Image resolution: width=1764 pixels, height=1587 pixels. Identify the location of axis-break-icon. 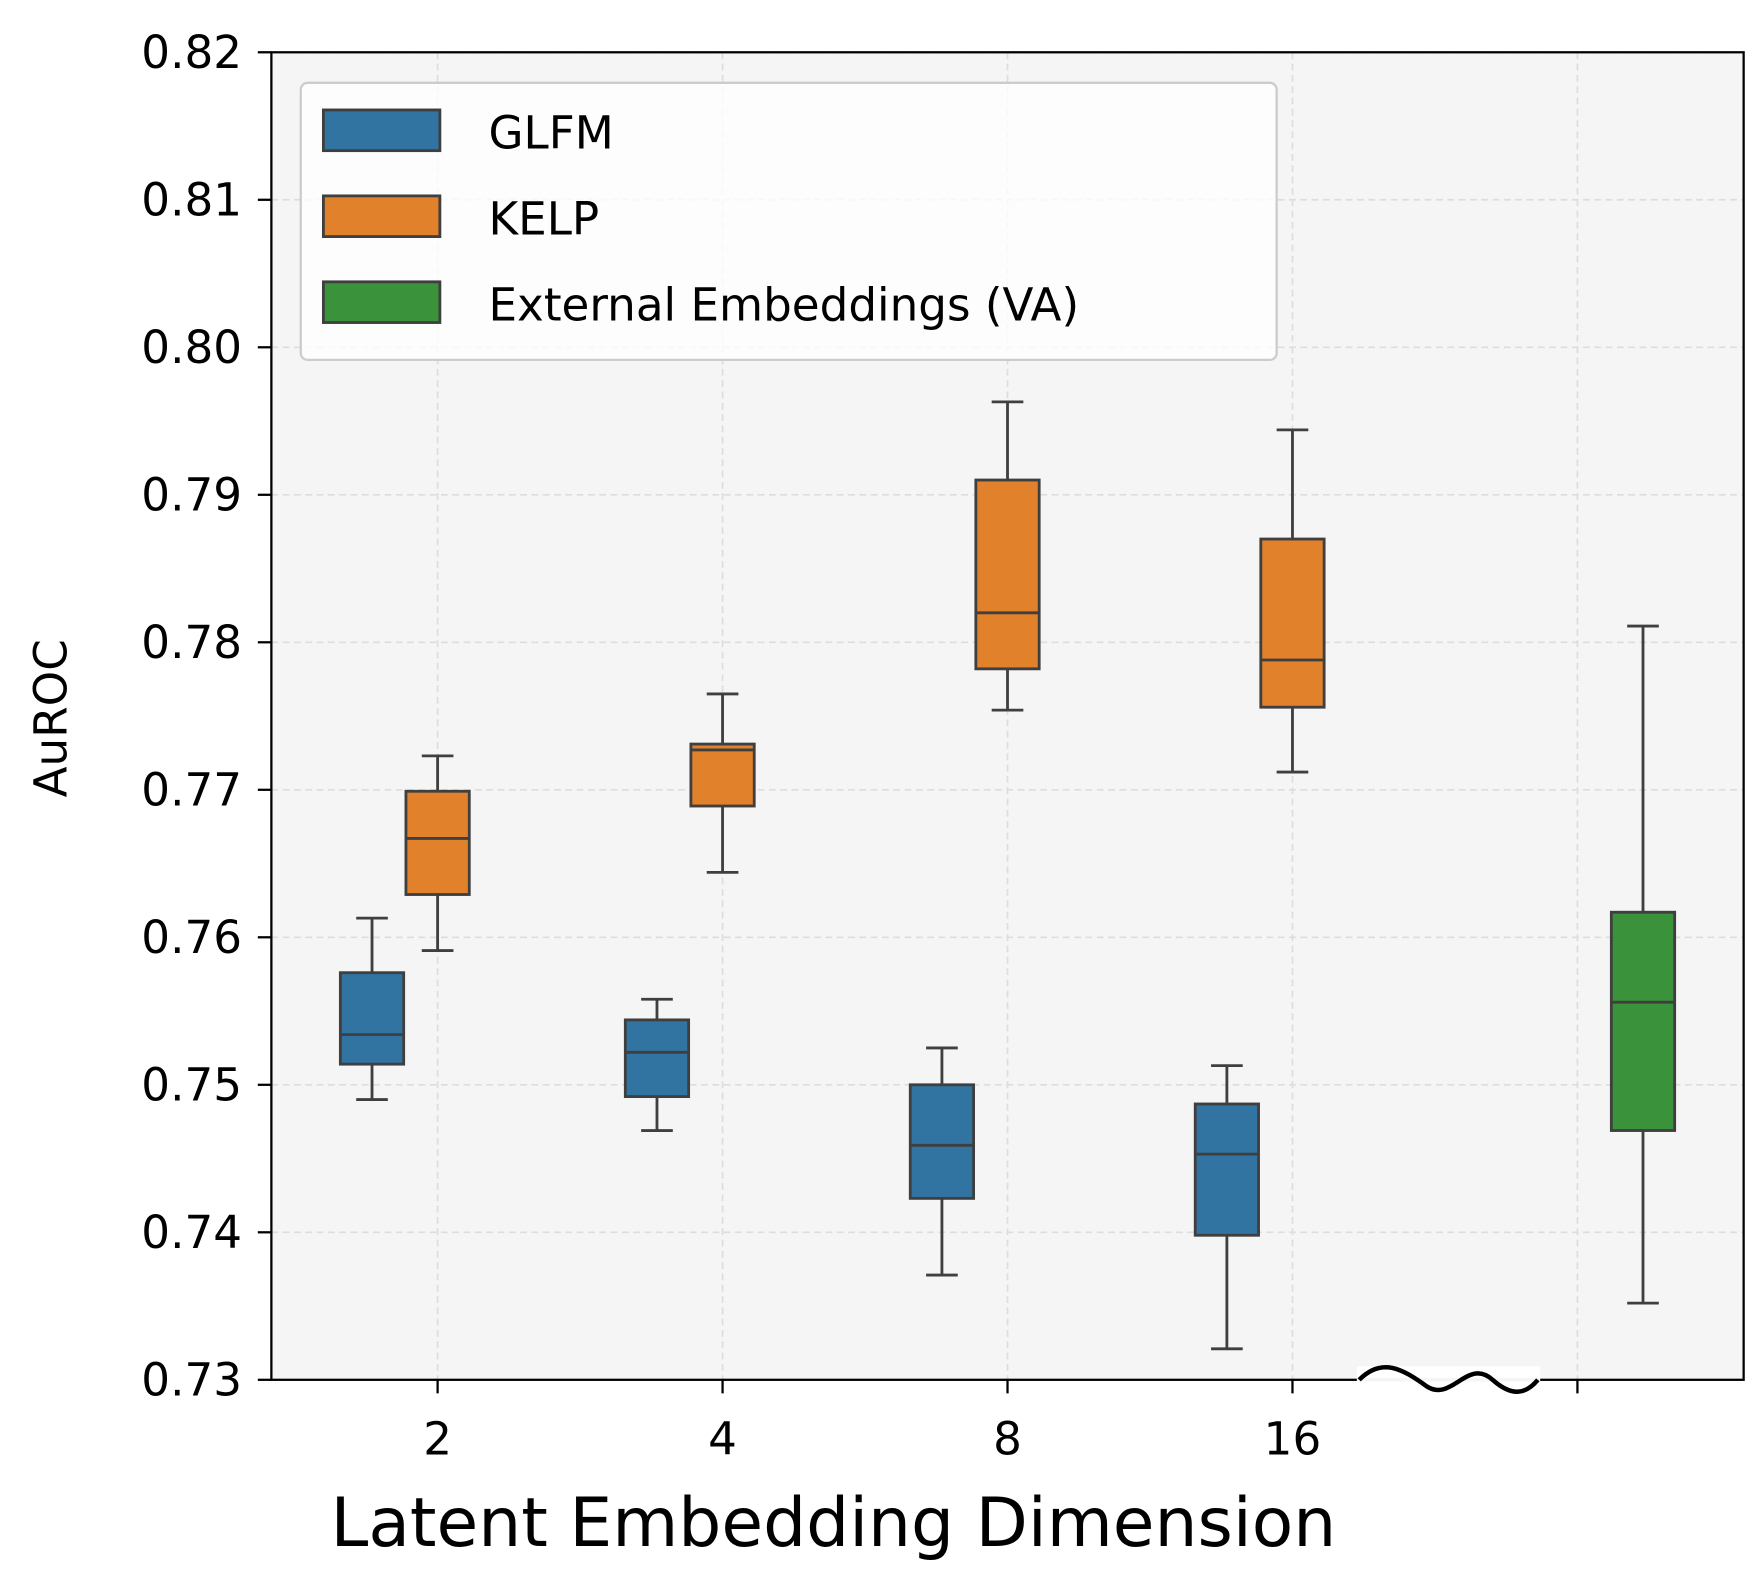
(1448, 1379).